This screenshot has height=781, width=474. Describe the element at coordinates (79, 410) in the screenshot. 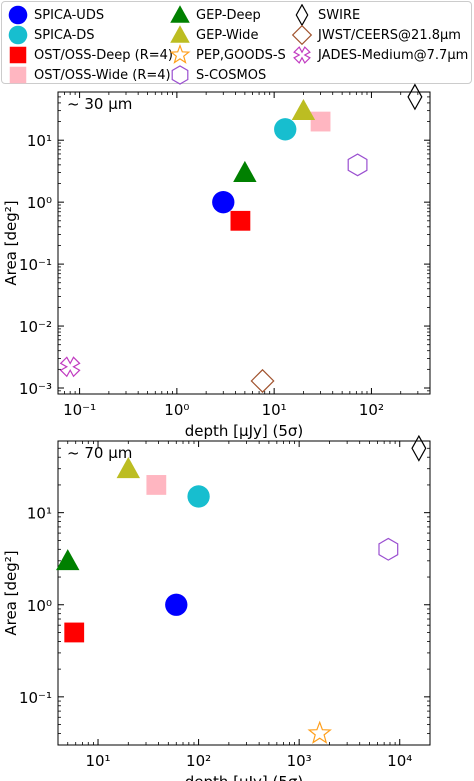

I see `x-tick-label: 10⁻¹` at that location.